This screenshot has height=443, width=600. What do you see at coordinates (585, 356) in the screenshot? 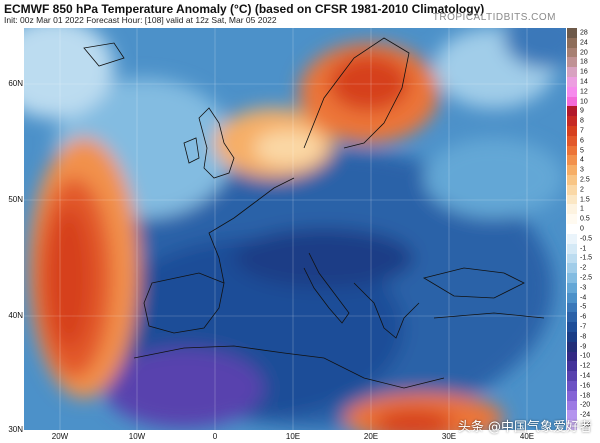
I see `colorbar-label: -10` at bounding box center [585, 356].